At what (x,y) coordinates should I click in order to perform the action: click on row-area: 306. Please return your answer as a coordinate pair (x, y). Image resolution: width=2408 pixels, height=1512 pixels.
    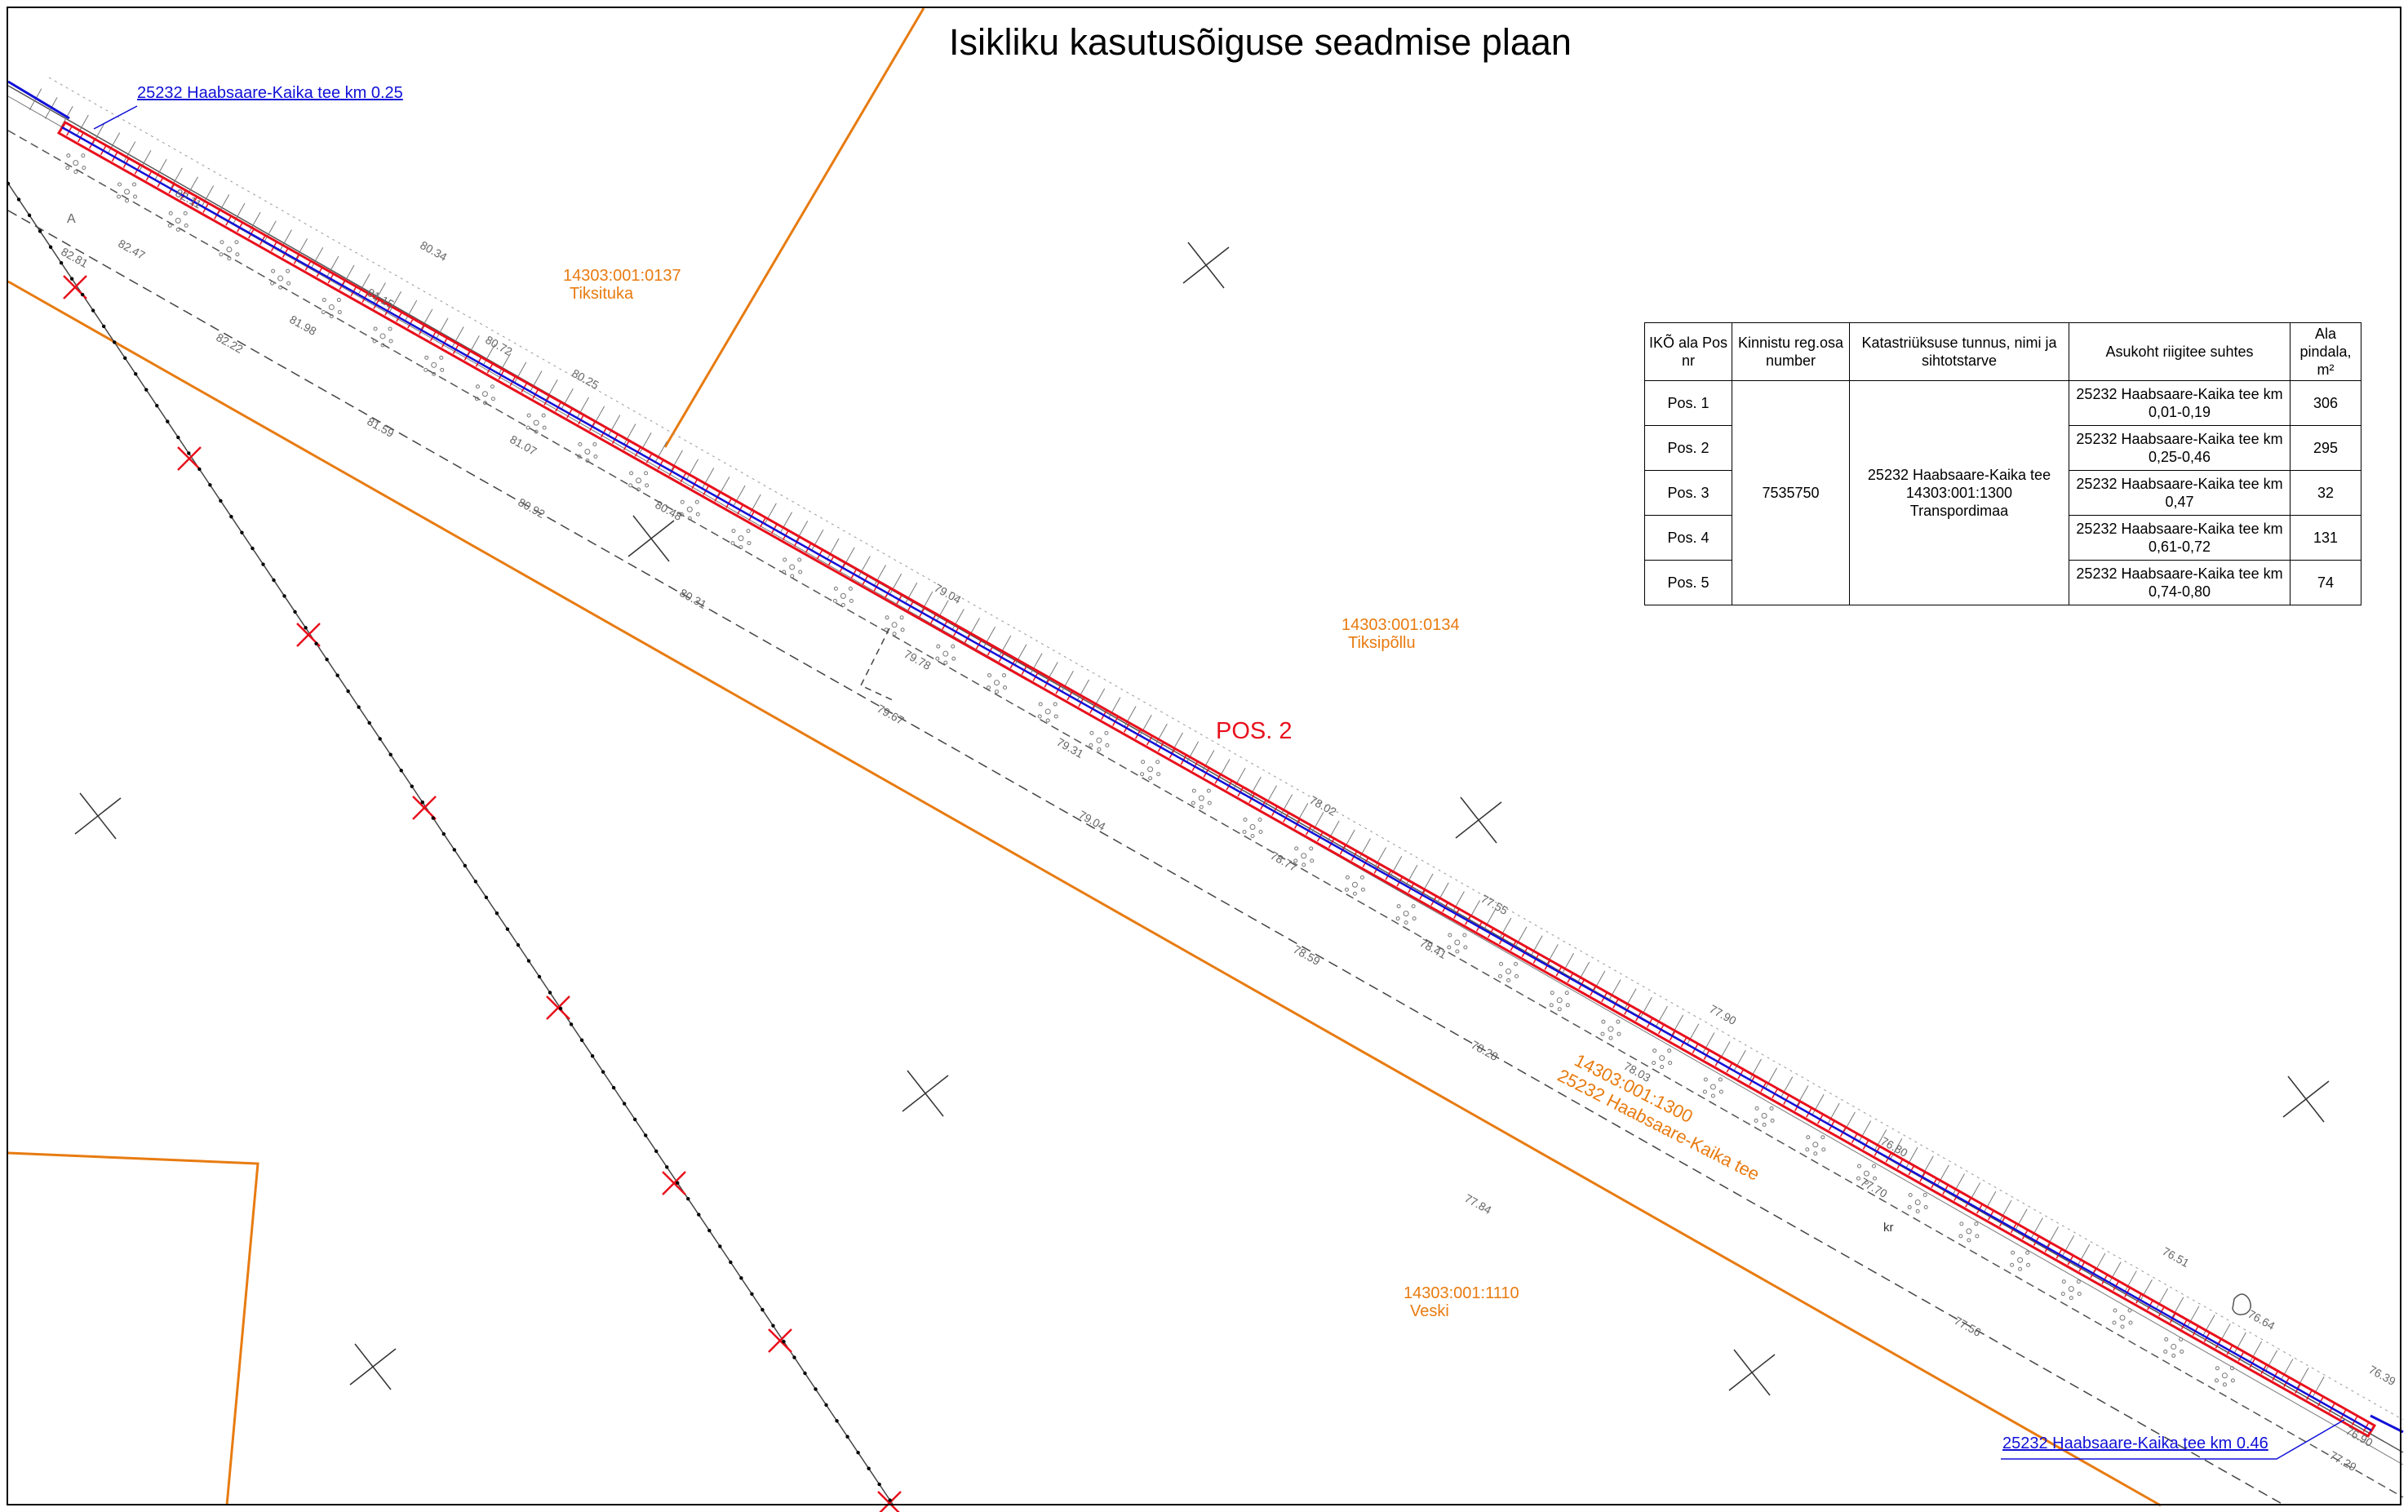
    Looking at the image, I should click on (2325, 403).